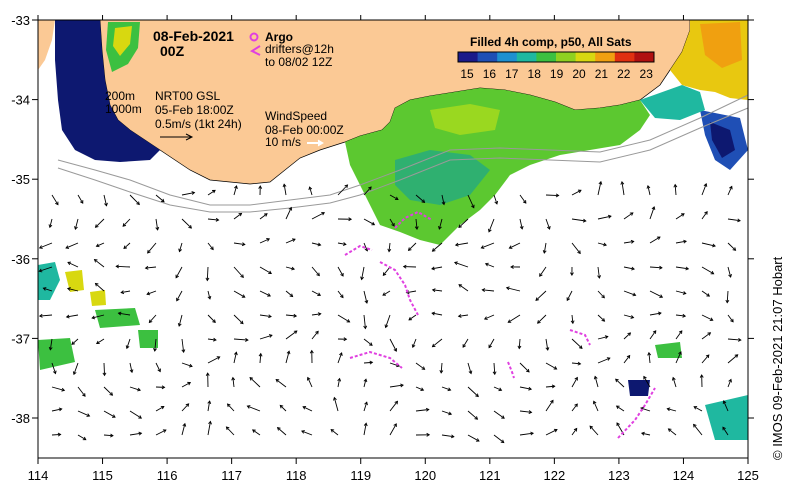 This screenshot has height=492, width=790. What do you see at coordinates (296, 475) in the screenshot?
I see `lon-tick-label: 118` at bounding box center [296, 475].